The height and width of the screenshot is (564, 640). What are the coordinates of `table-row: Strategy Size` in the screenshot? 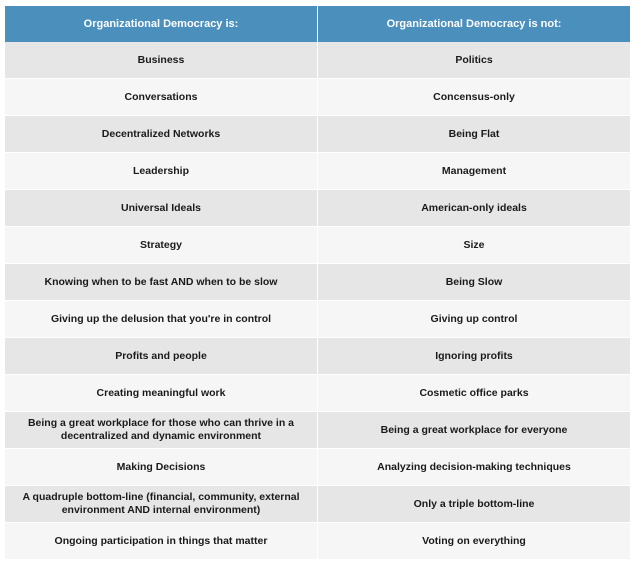 It's located at (317, 245).